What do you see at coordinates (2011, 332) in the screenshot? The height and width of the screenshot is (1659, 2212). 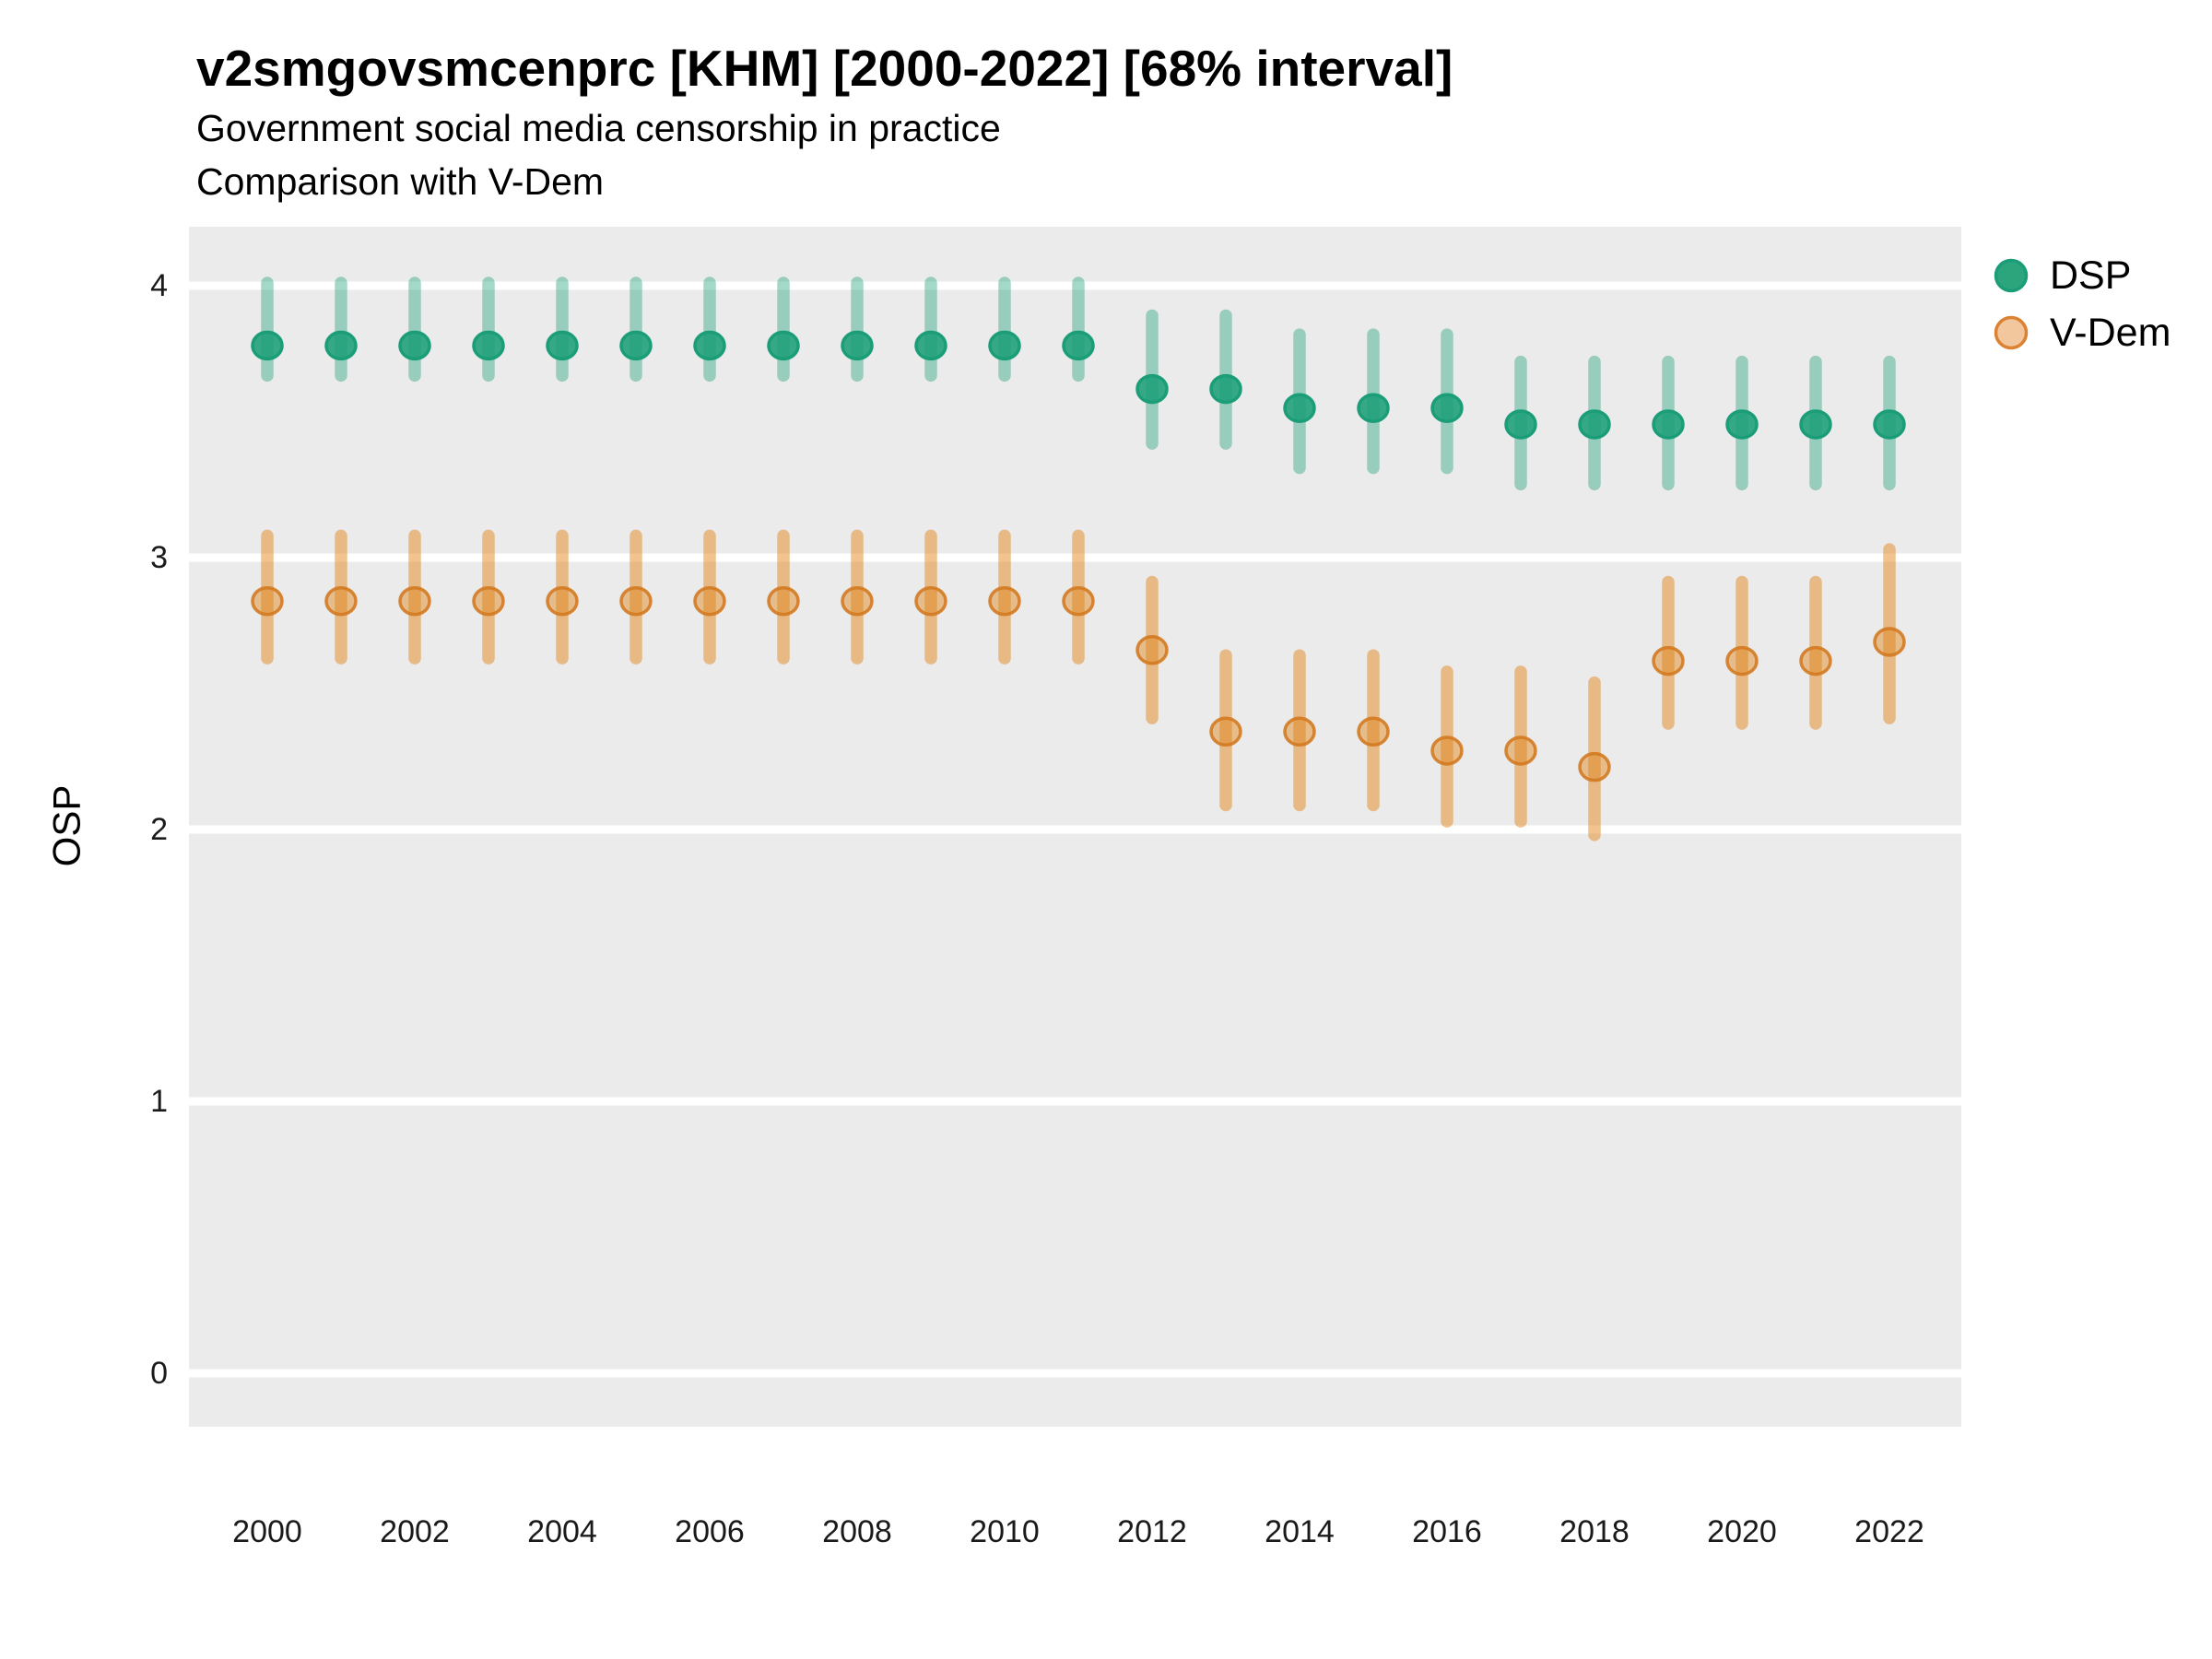 I see `vdem-legend-marker-icon` at bounding box center [2011, 332].